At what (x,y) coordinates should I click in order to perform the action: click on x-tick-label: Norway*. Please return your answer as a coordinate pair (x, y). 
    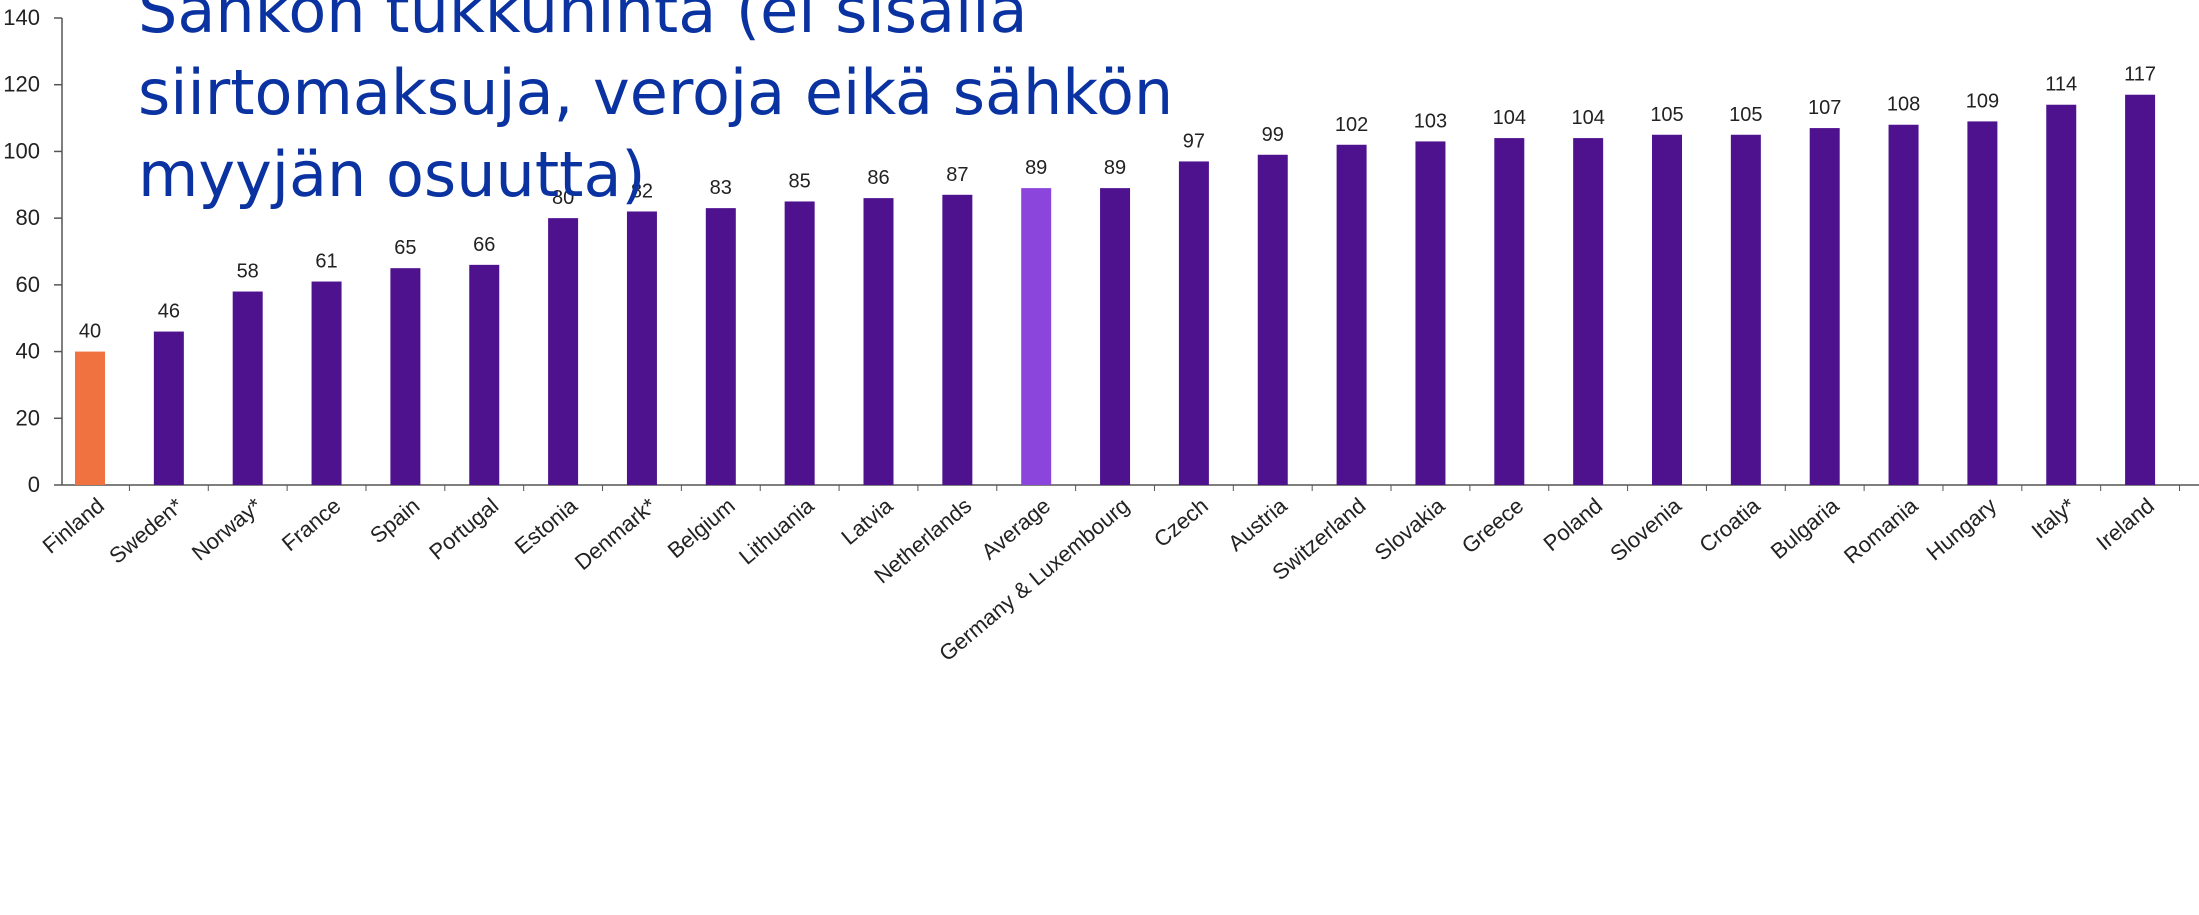
    Looking at the image, I should click on (227, 529).